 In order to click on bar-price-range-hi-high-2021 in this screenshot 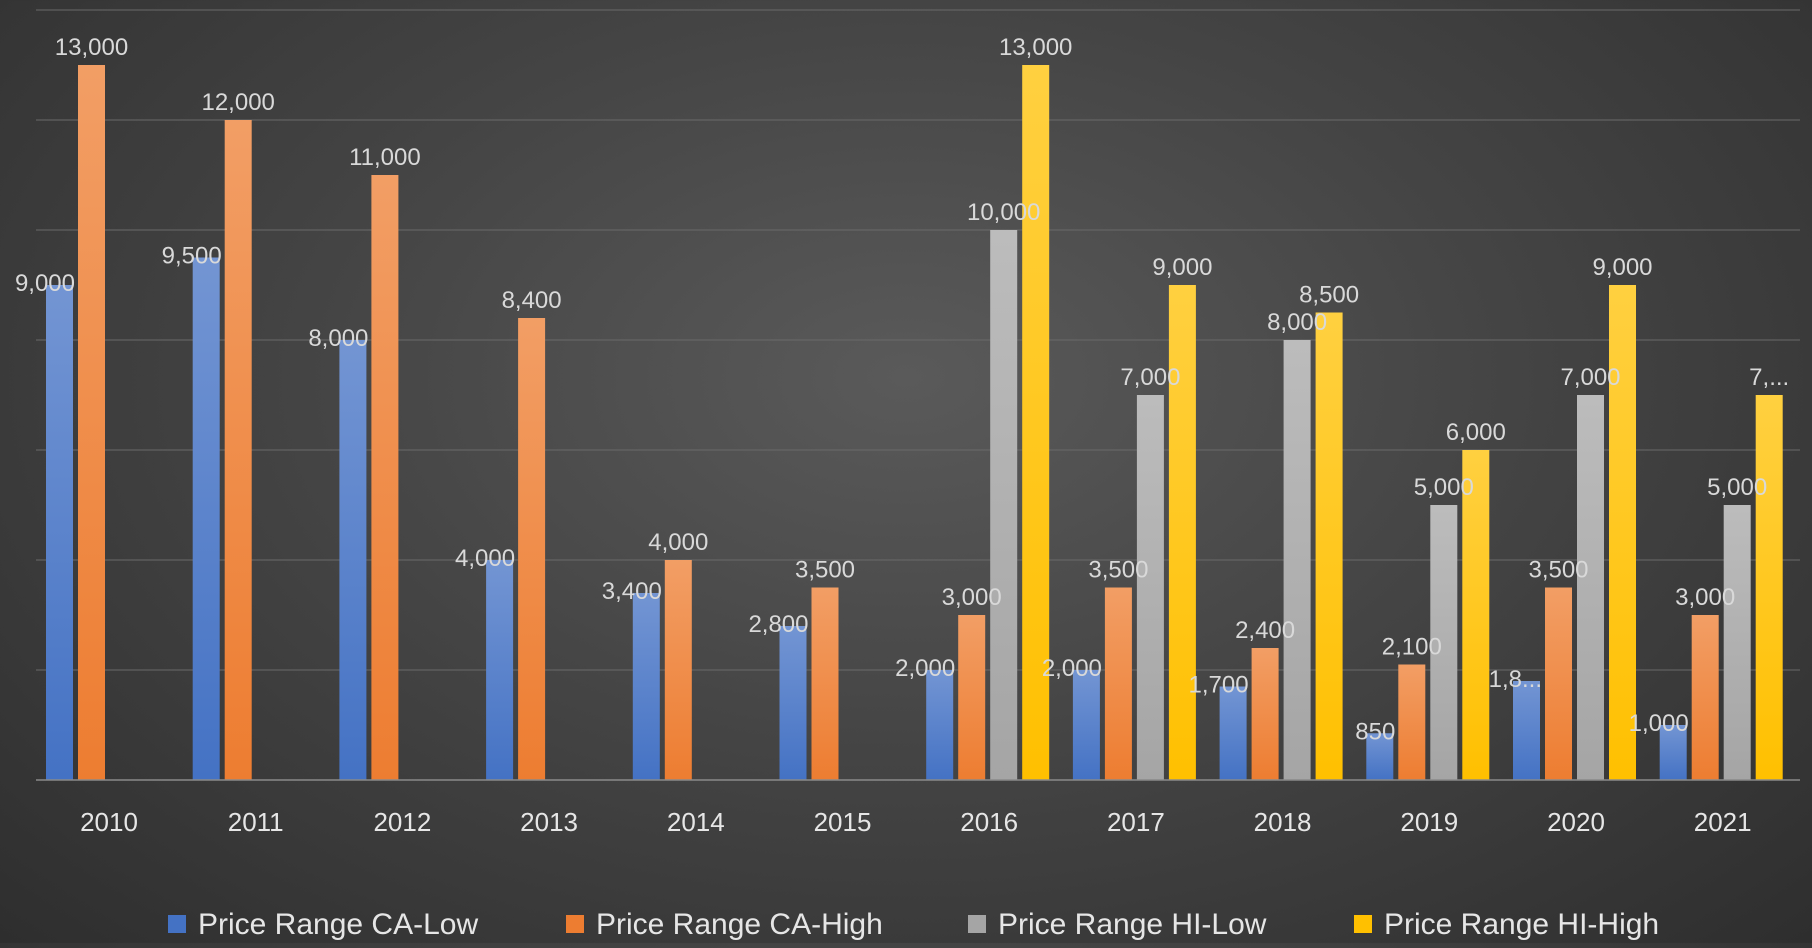, I will do `click(1769, 587)`.